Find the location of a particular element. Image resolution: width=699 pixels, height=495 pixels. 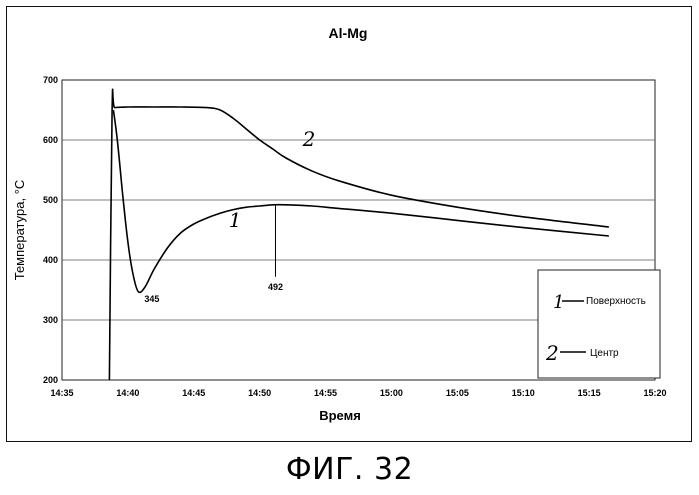

x-tick-label: 14:50 is located at coordinates (259, 393).